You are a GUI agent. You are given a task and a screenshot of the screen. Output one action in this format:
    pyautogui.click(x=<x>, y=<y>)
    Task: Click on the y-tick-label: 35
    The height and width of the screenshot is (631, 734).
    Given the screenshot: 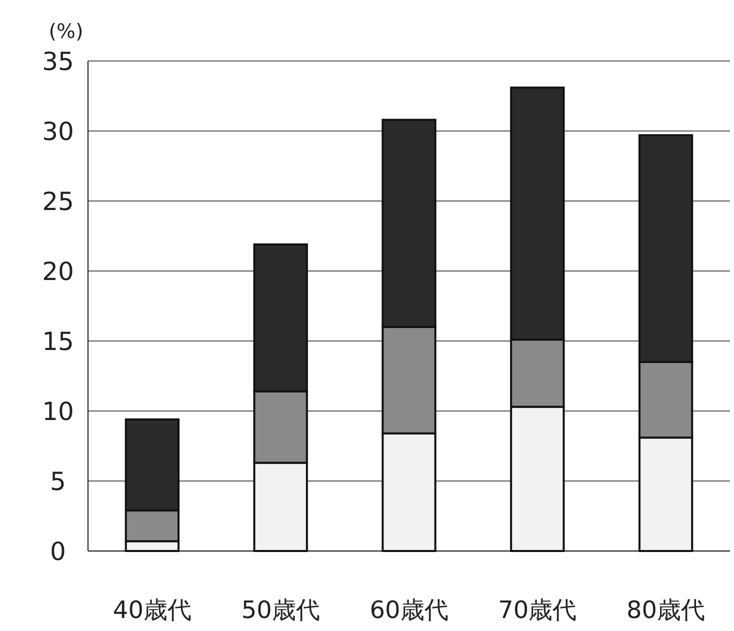 What is the action you would take?
    pyautogui.click(x=58, y=61)
    